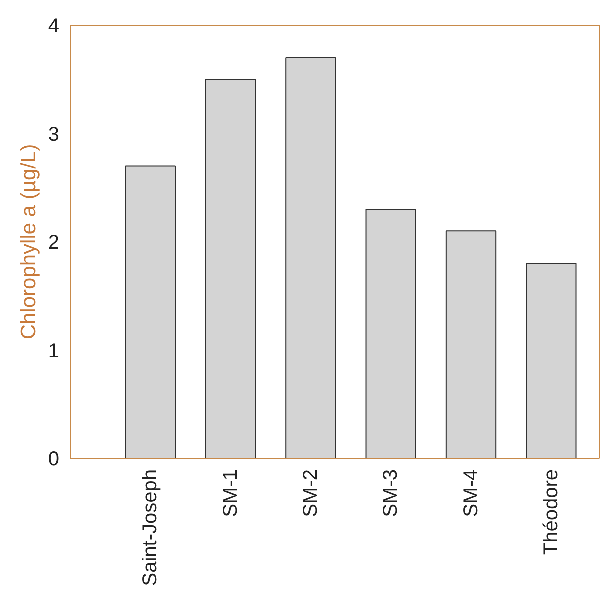  I want to click on x-tick-label: SM-2, so click(311, 493).